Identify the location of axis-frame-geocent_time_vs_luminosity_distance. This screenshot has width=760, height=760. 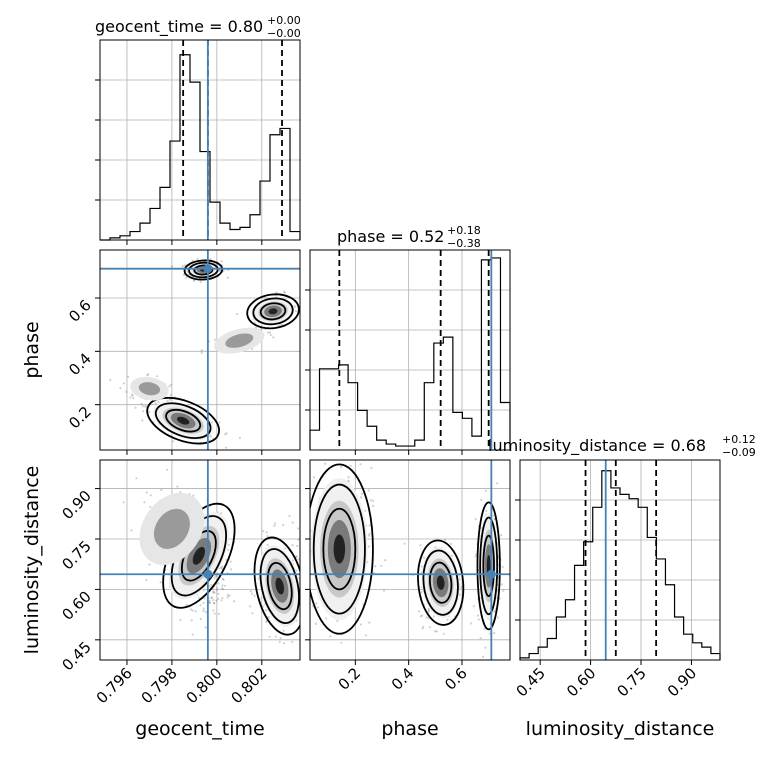
(200, 560).